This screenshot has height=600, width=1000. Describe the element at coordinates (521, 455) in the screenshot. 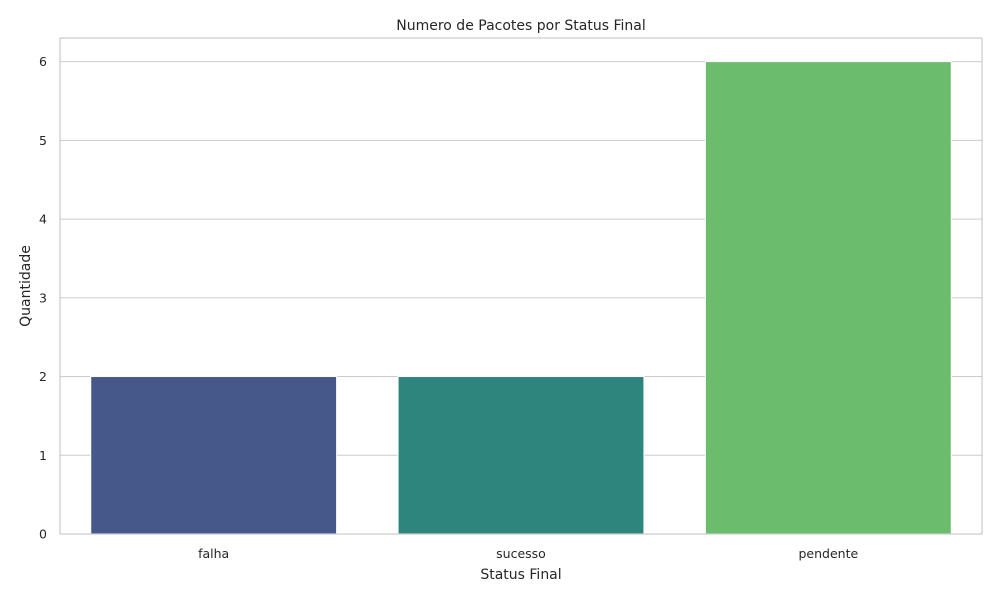

I see `bar-sucesso` at that location.